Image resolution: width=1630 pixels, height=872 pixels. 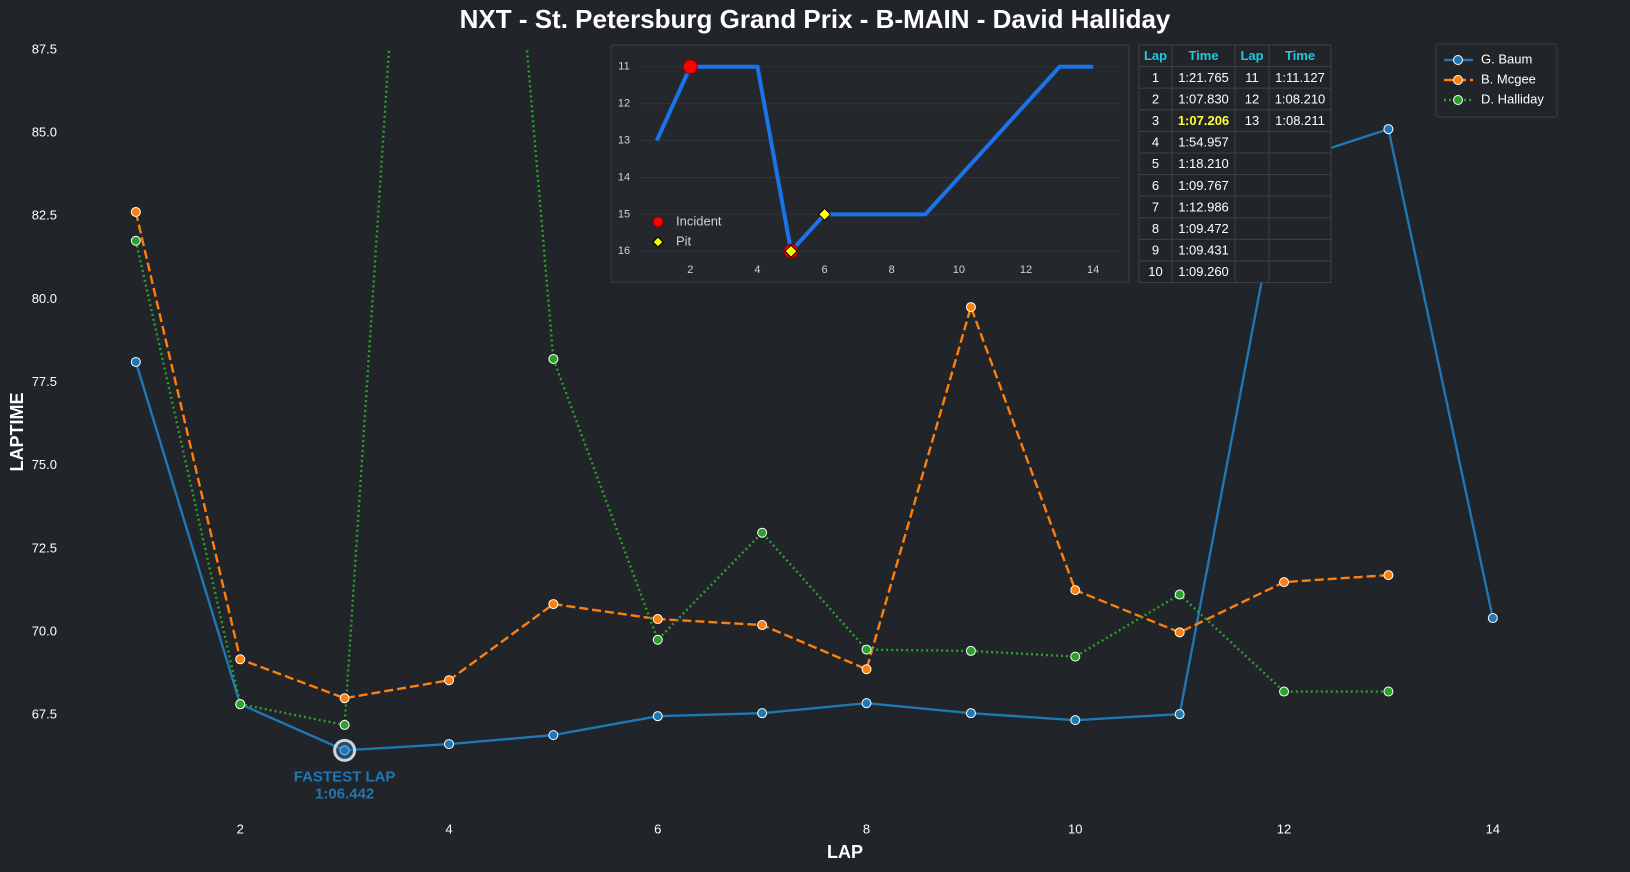 What do you see at coordinates (1155, 250) in the screenshot?
I see `table-text: 9` at bounding box center [1155, 250].